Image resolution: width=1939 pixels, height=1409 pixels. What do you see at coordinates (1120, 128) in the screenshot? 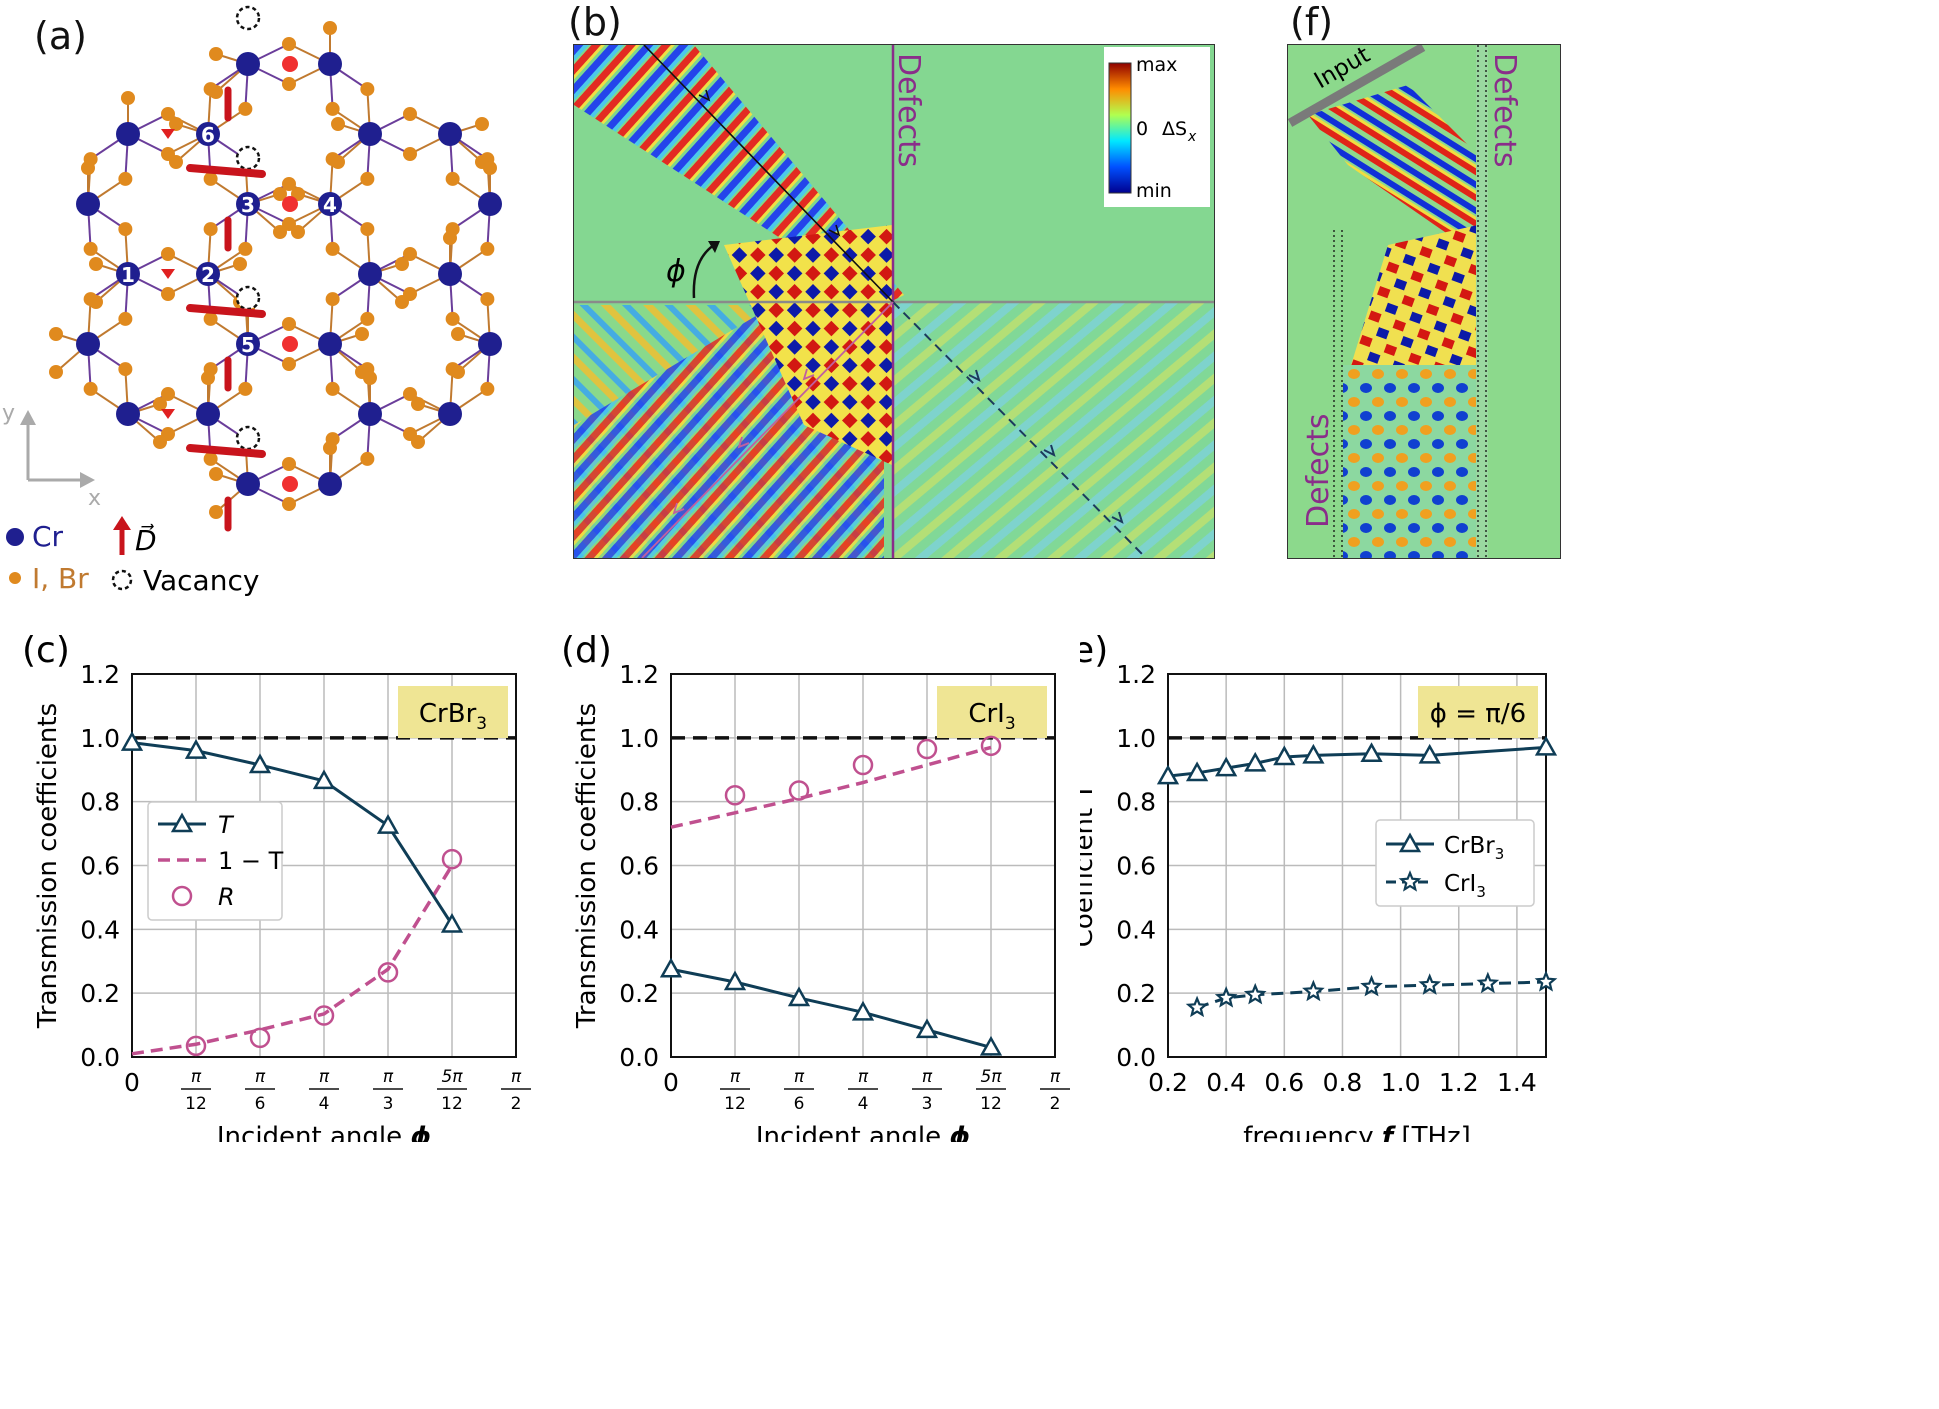
I see `colorbar` at bounding box center [1120, 128].